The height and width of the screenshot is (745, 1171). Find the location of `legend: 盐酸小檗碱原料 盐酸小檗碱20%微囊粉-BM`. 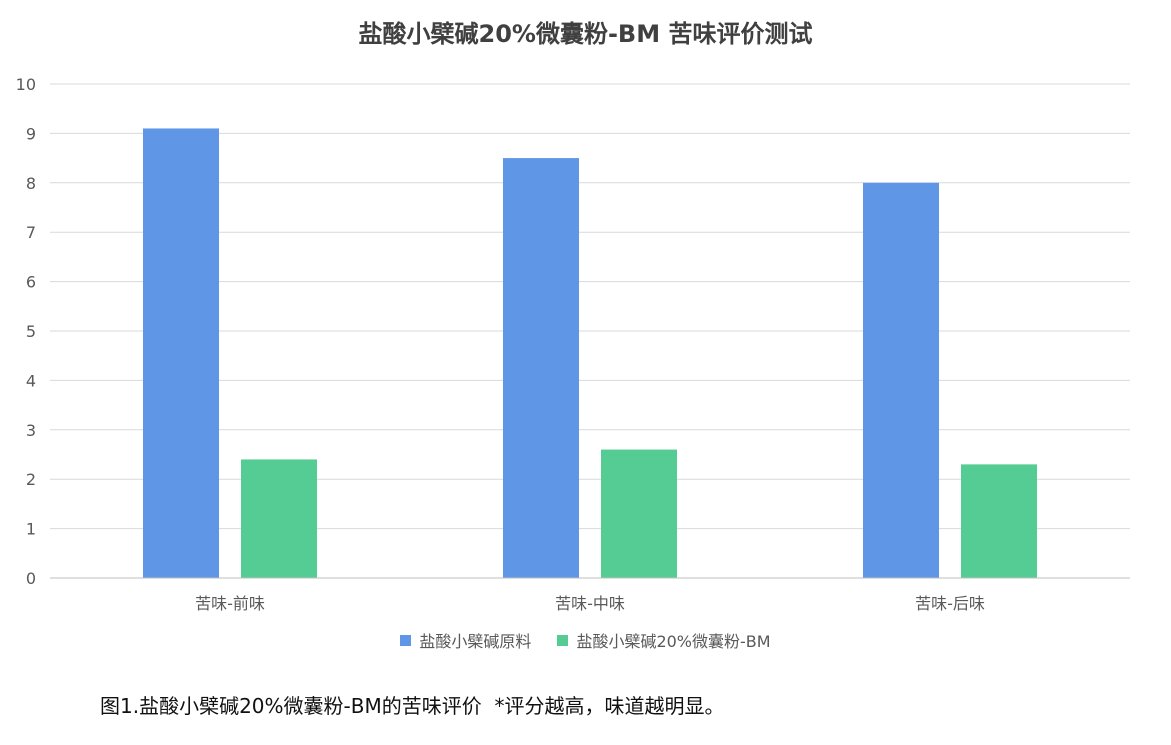

legend: 盐酸小檗碱原料 盐酸小檗碱20%微囊粉-BM is located at coordinates (585, 640).